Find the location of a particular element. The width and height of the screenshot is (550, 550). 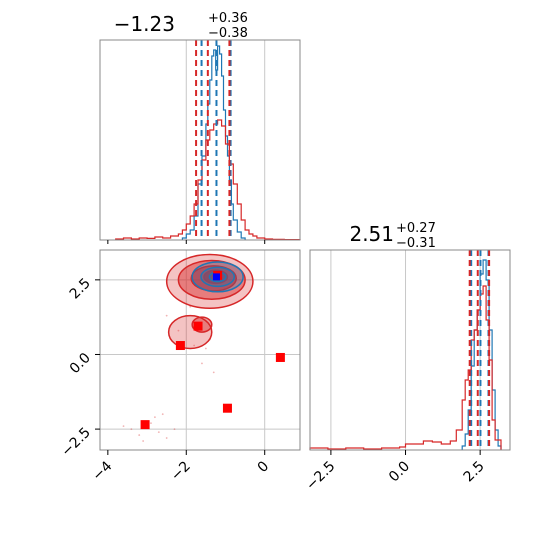

bottom-right-title-sup: +0.27 is located at coordinates (416, 228).